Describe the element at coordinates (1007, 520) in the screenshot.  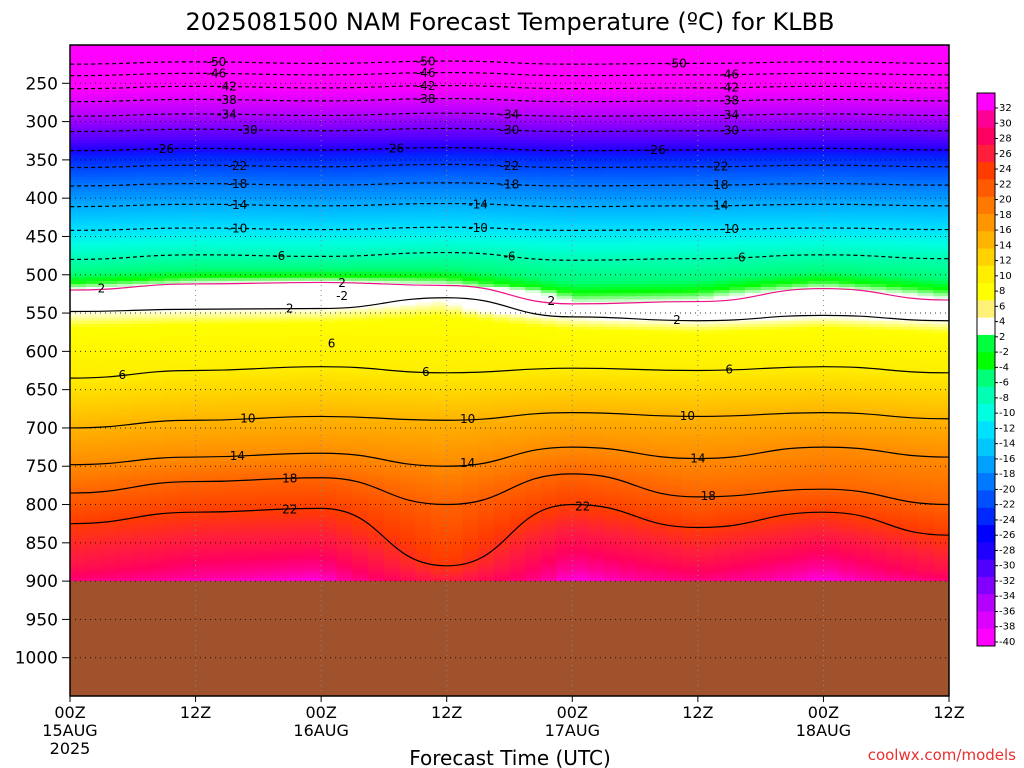
I see `colorbar-label: -24` at that location.